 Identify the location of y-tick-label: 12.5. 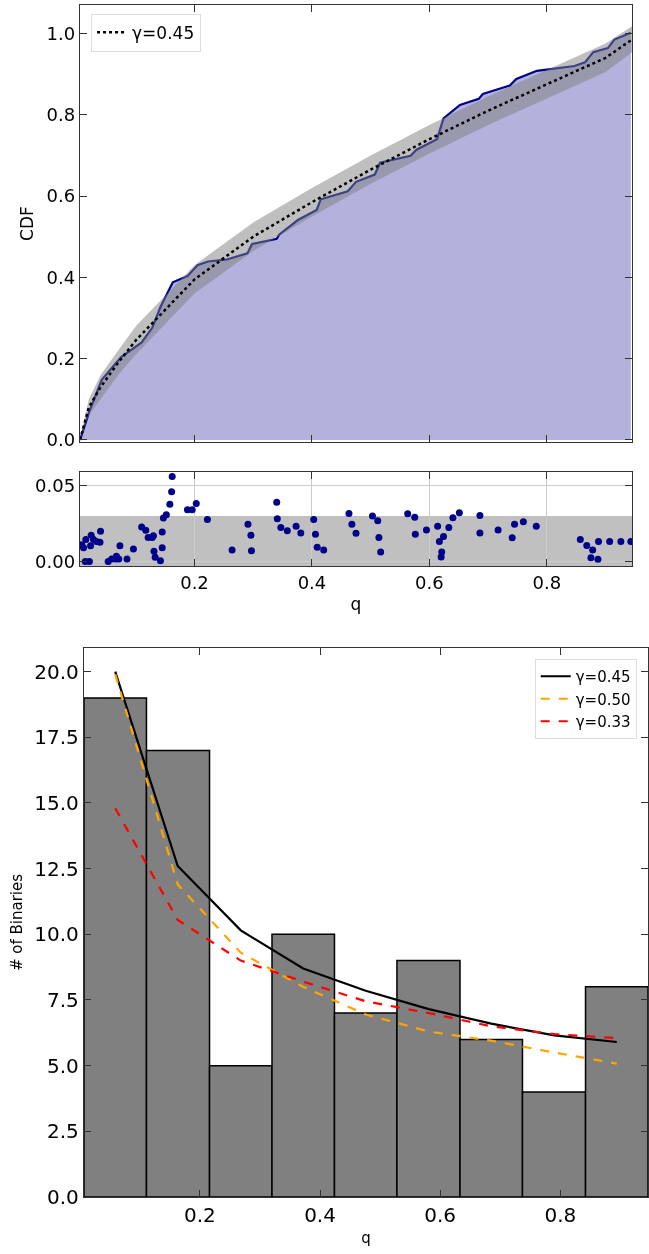
(56, 868).